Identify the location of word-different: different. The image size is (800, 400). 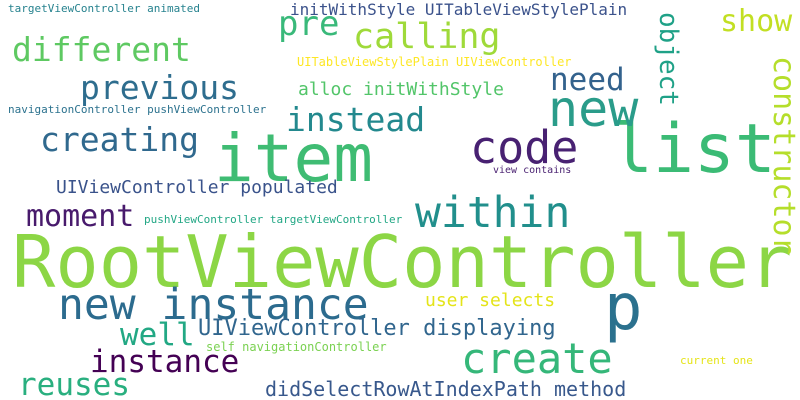
(101, 49).